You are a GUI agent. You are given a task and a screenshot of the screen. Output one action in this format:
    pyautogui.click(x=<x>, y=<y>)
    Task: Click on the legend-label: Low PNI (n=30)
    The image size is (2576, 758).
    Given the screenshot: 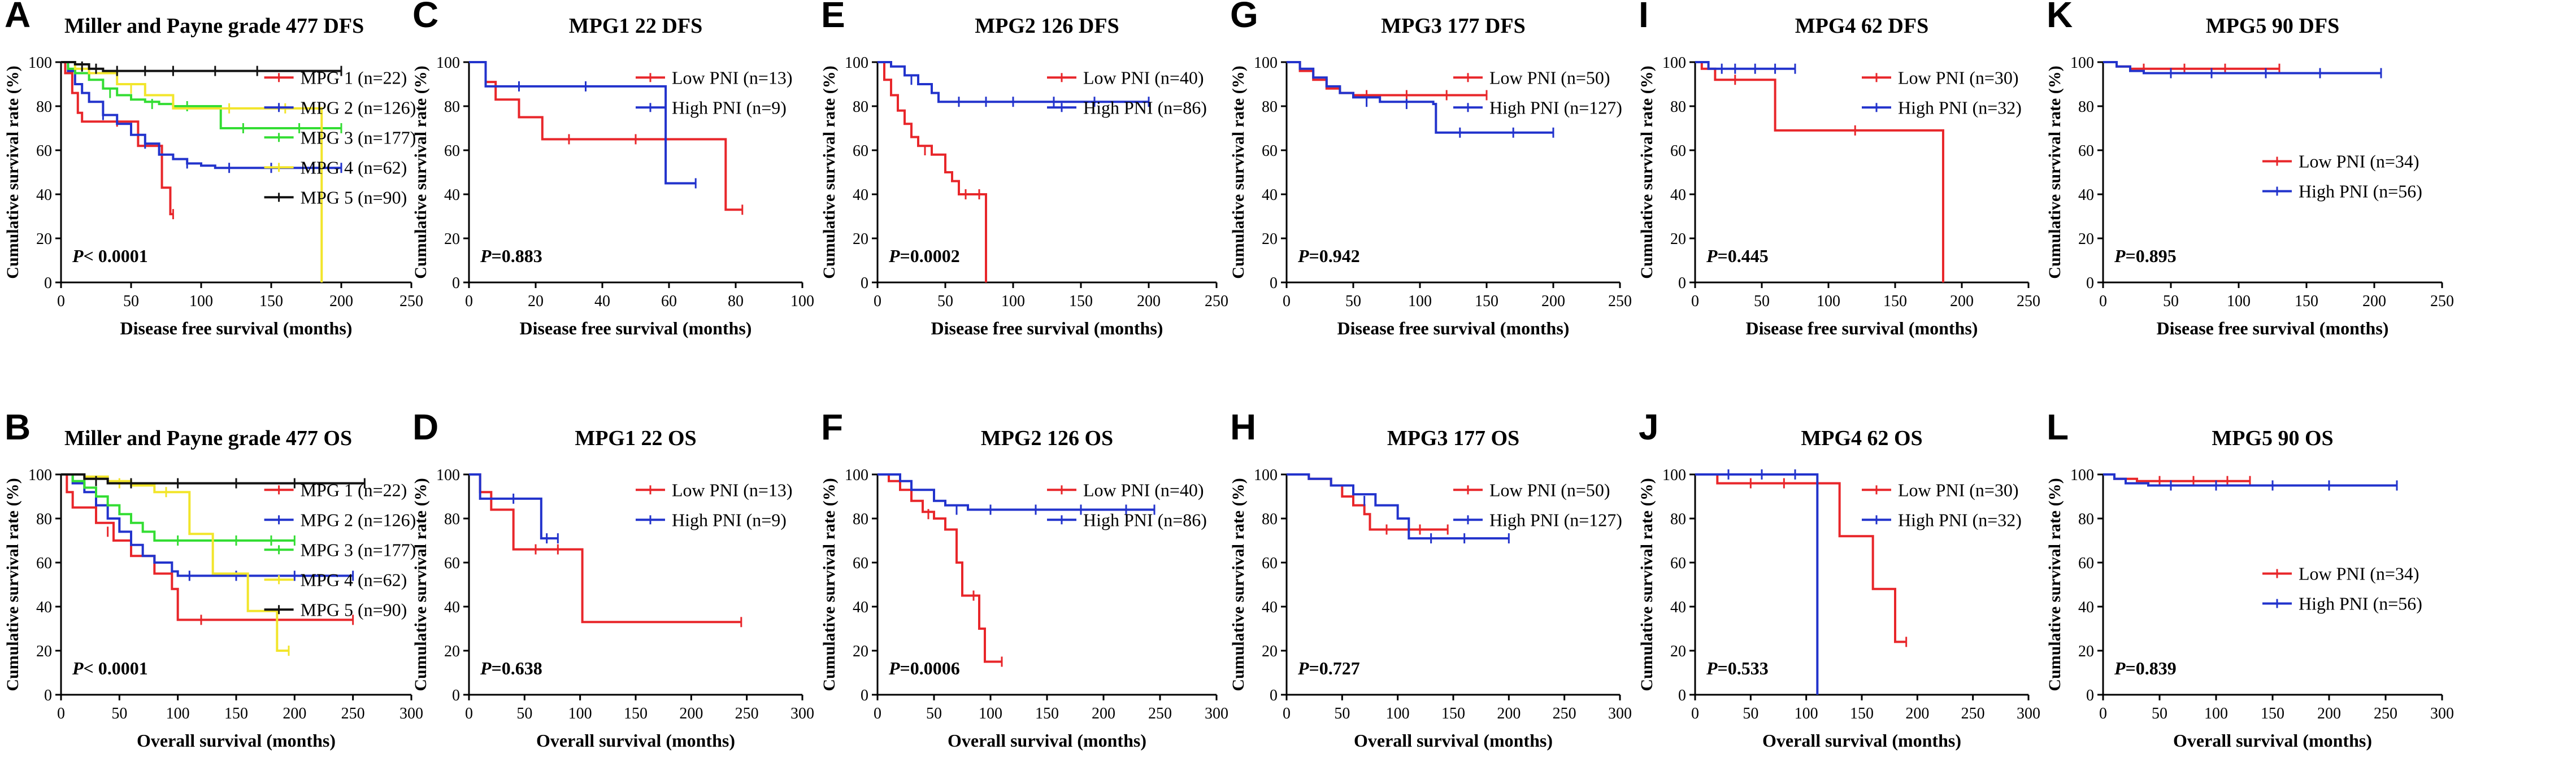 What is the action you would take?
    pyautogui.click(x=1958, y=490)
    